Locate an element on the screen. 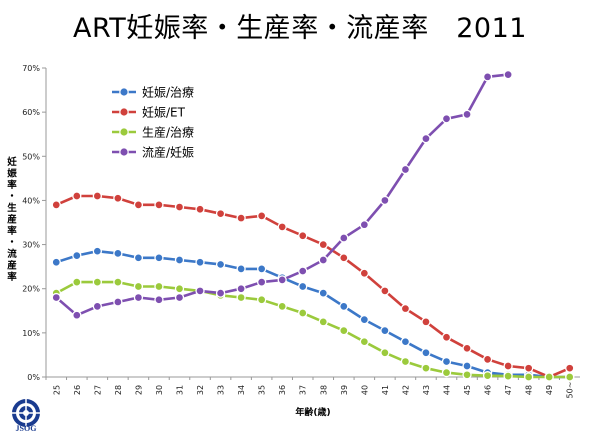 This screenshot has height=435, width=600. x-tick-label: 36 is located at coordinates (282, 390).